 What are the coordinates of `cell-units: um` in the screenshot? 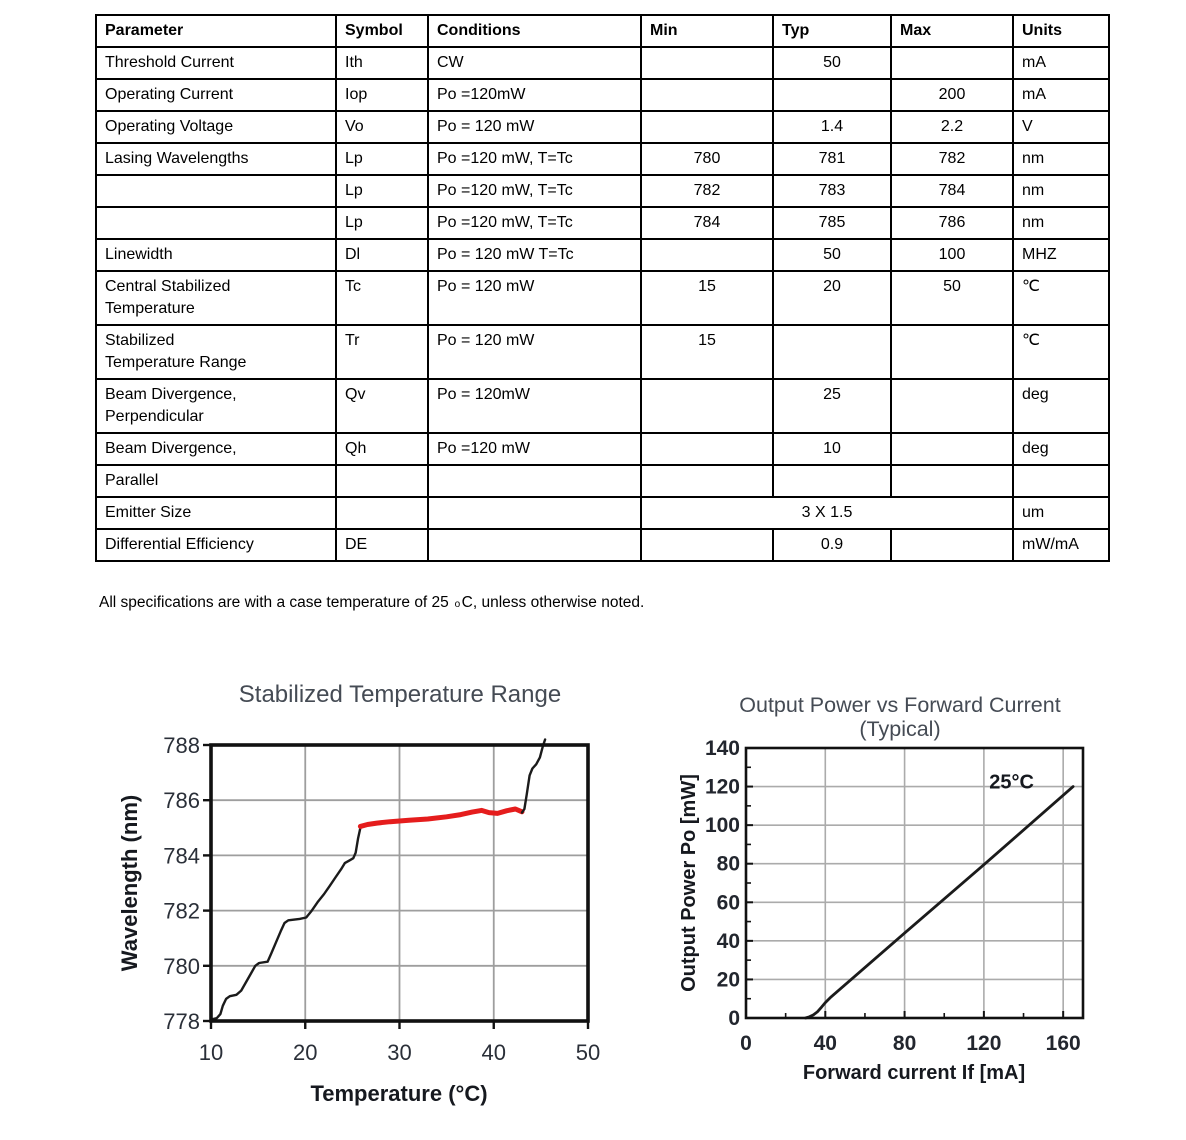 It's located at (1061, 513).